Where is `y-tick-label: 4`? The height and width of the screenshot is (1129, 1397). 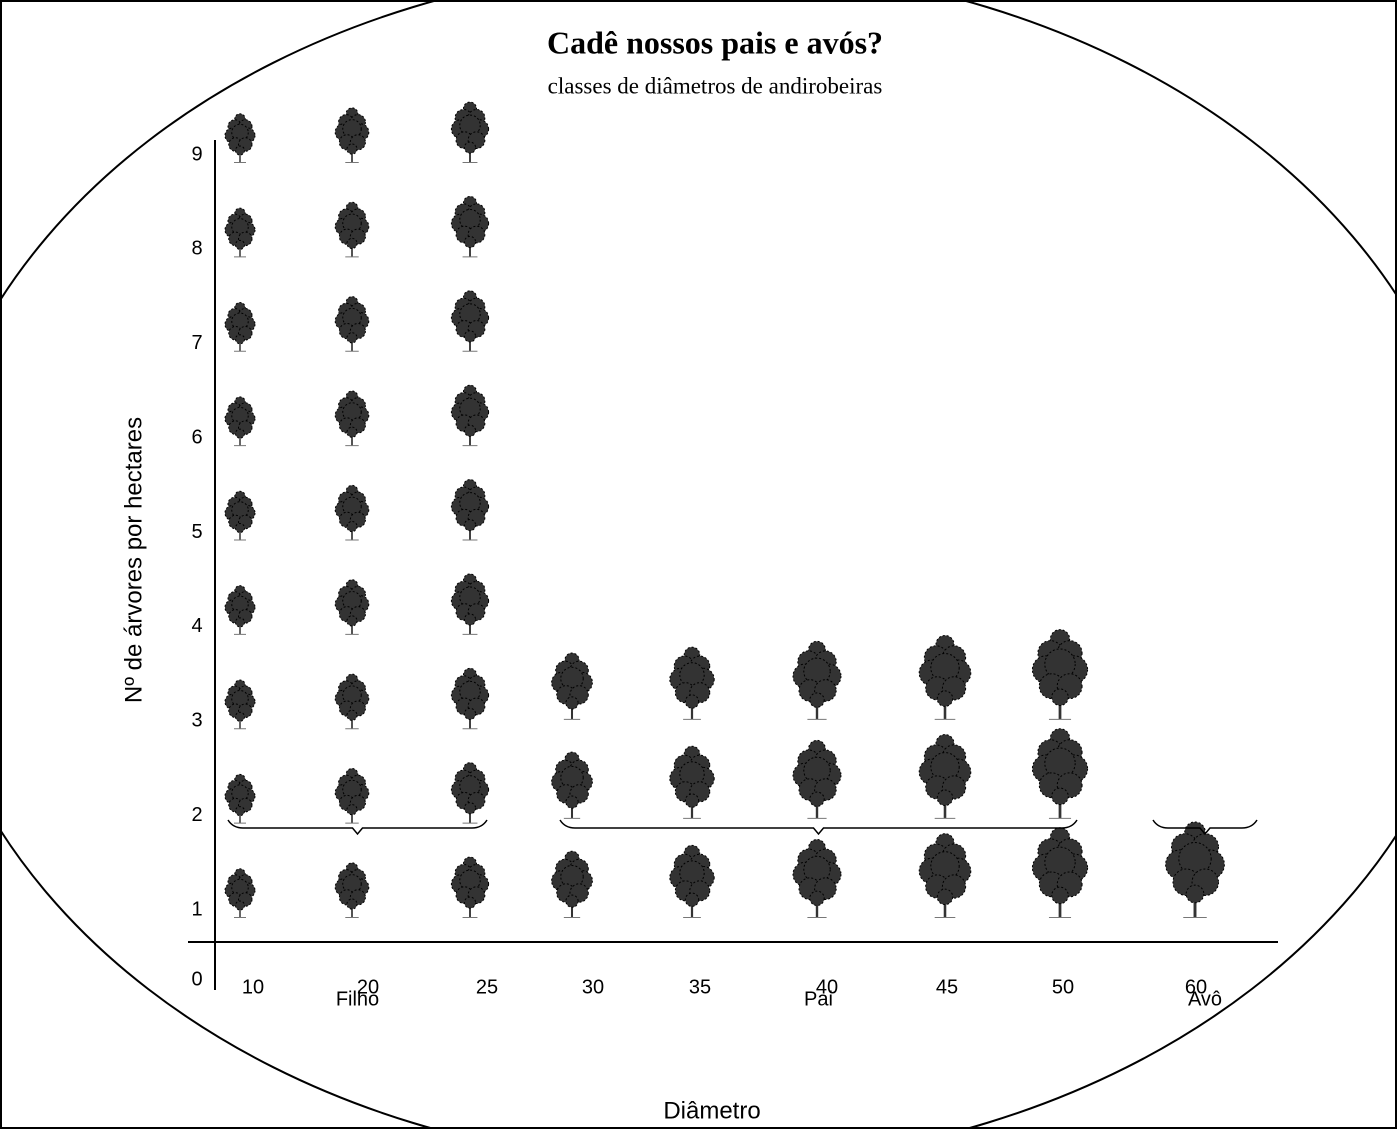 y-tick-label: 4 is located at coordinates (196, 626).